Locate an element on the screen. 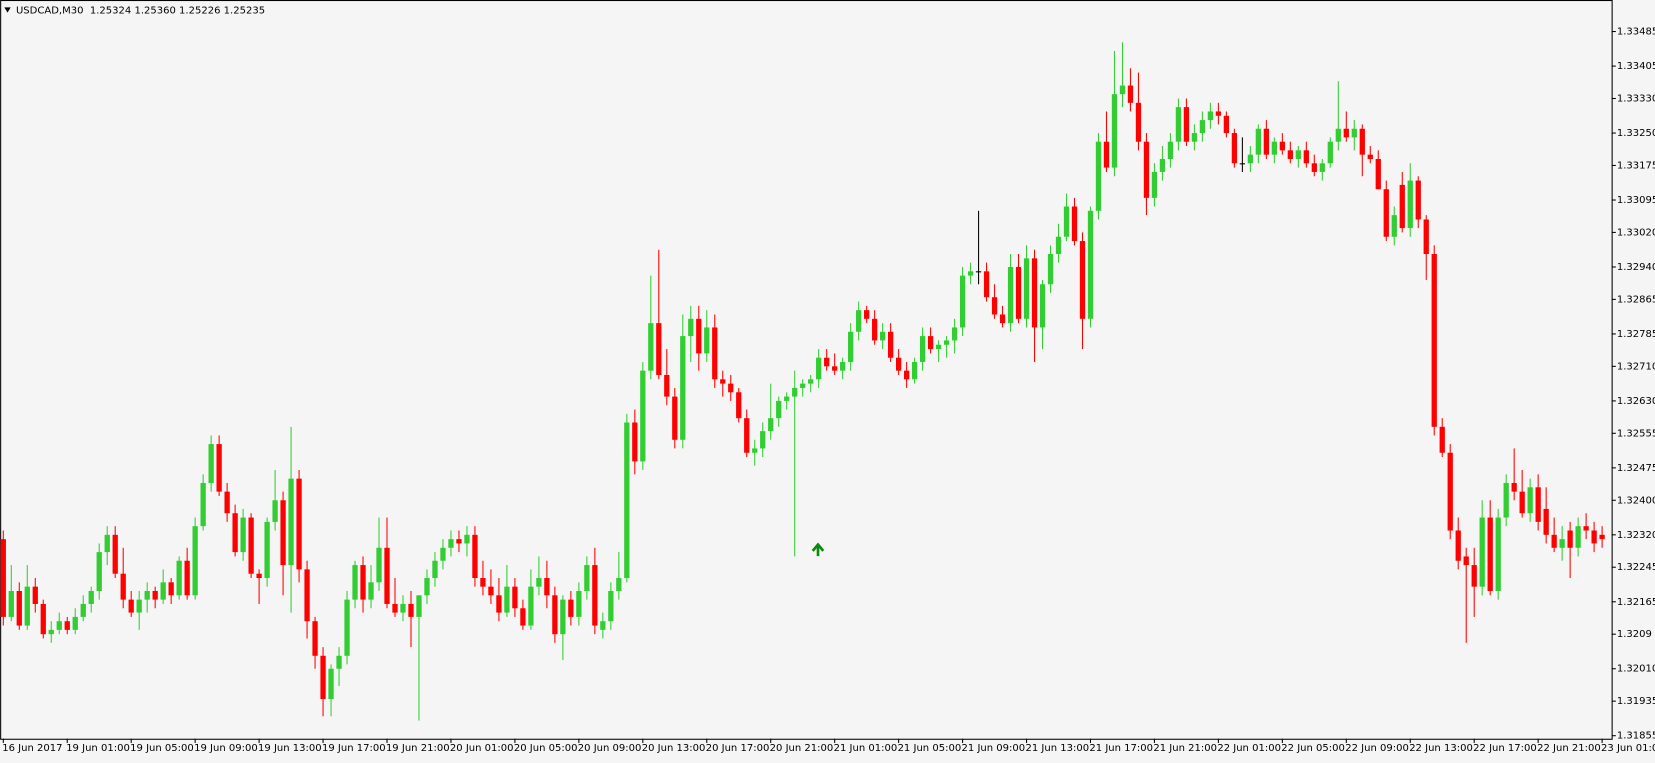 The height and width of the screenshot is (763, 1655). x-tick-label: 19 Jun 05:00 is located at coordinates (162, 748).